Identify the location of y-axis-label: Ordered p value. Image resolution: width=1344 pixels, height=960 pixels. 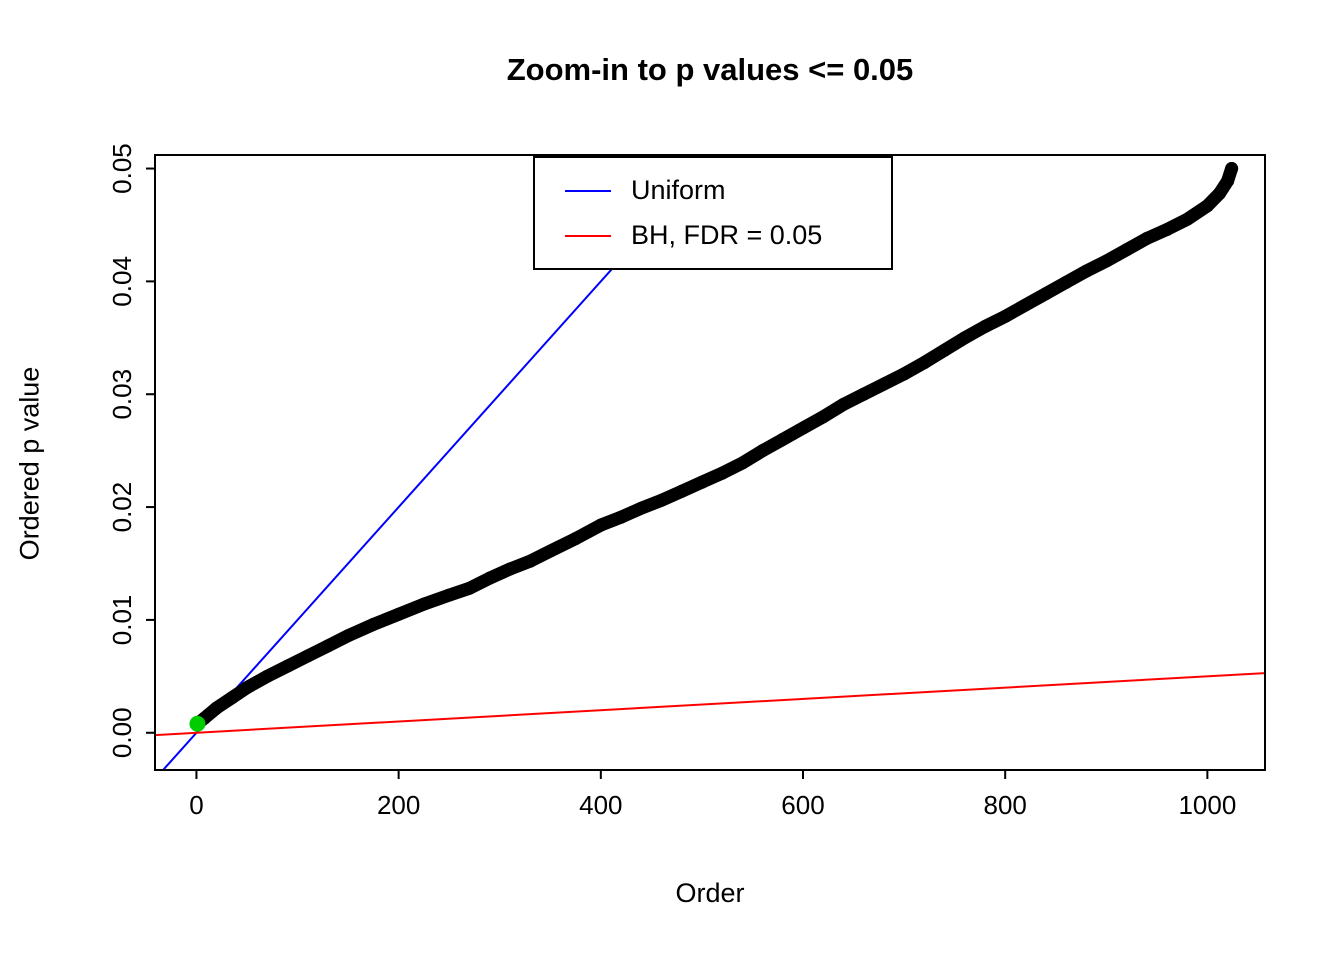
(29, 463).